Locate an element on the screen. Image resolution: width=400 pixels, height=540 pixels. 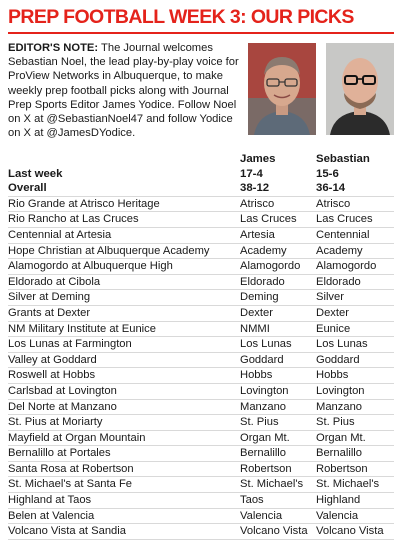
james-pick: Bernalillo is located at coordinates (278, 453).